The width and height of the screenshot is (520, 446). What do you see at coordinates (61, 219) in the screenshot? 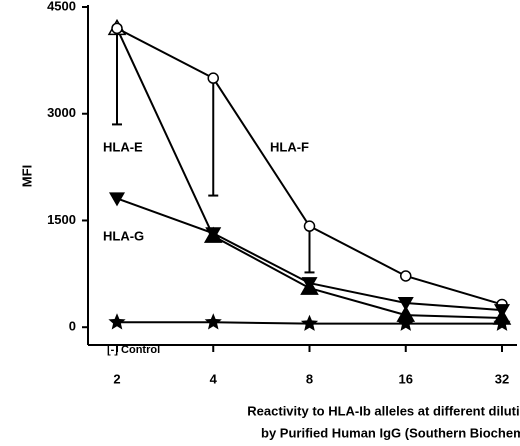
I see `y-tick-label: 1500` at bounding box center [61, 219].